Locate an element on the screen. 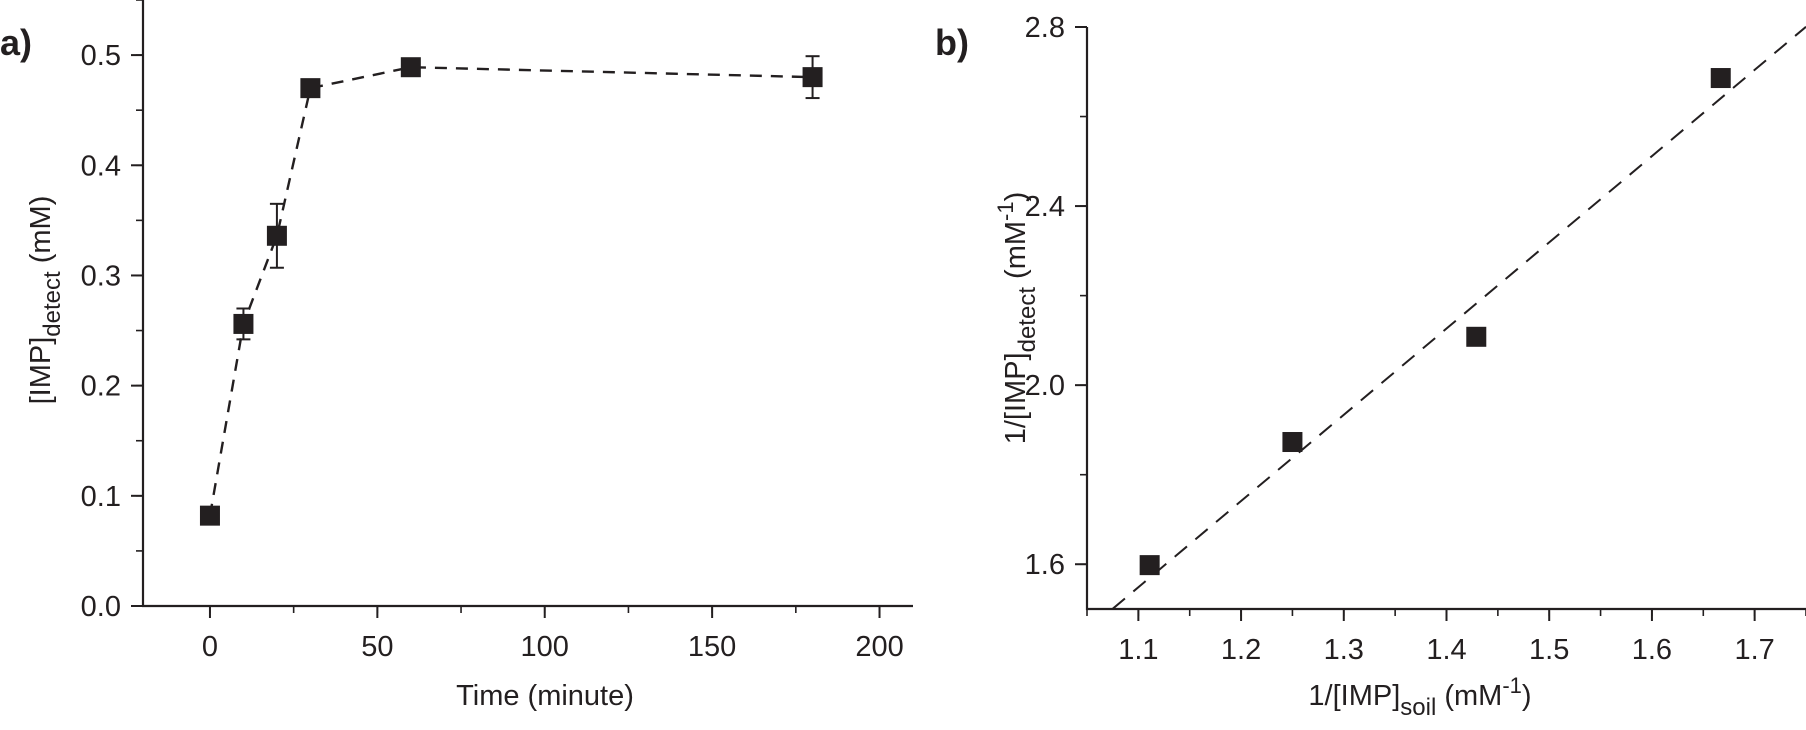 The height and width of the screenshot is (730, 1806). x-title-main: 1/[IMP] is located at coordinates (1354, 696).